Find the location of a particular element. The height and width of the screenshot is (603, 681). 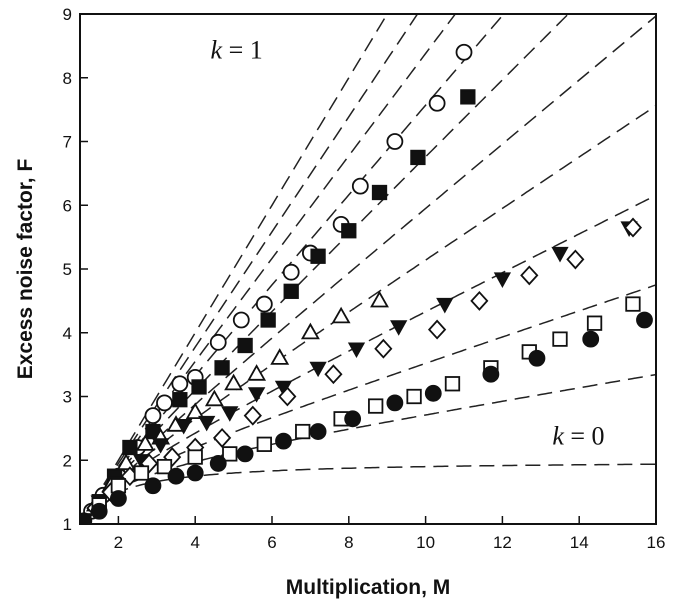

x-tick-label: 10 is located at coordinates (425, 542).